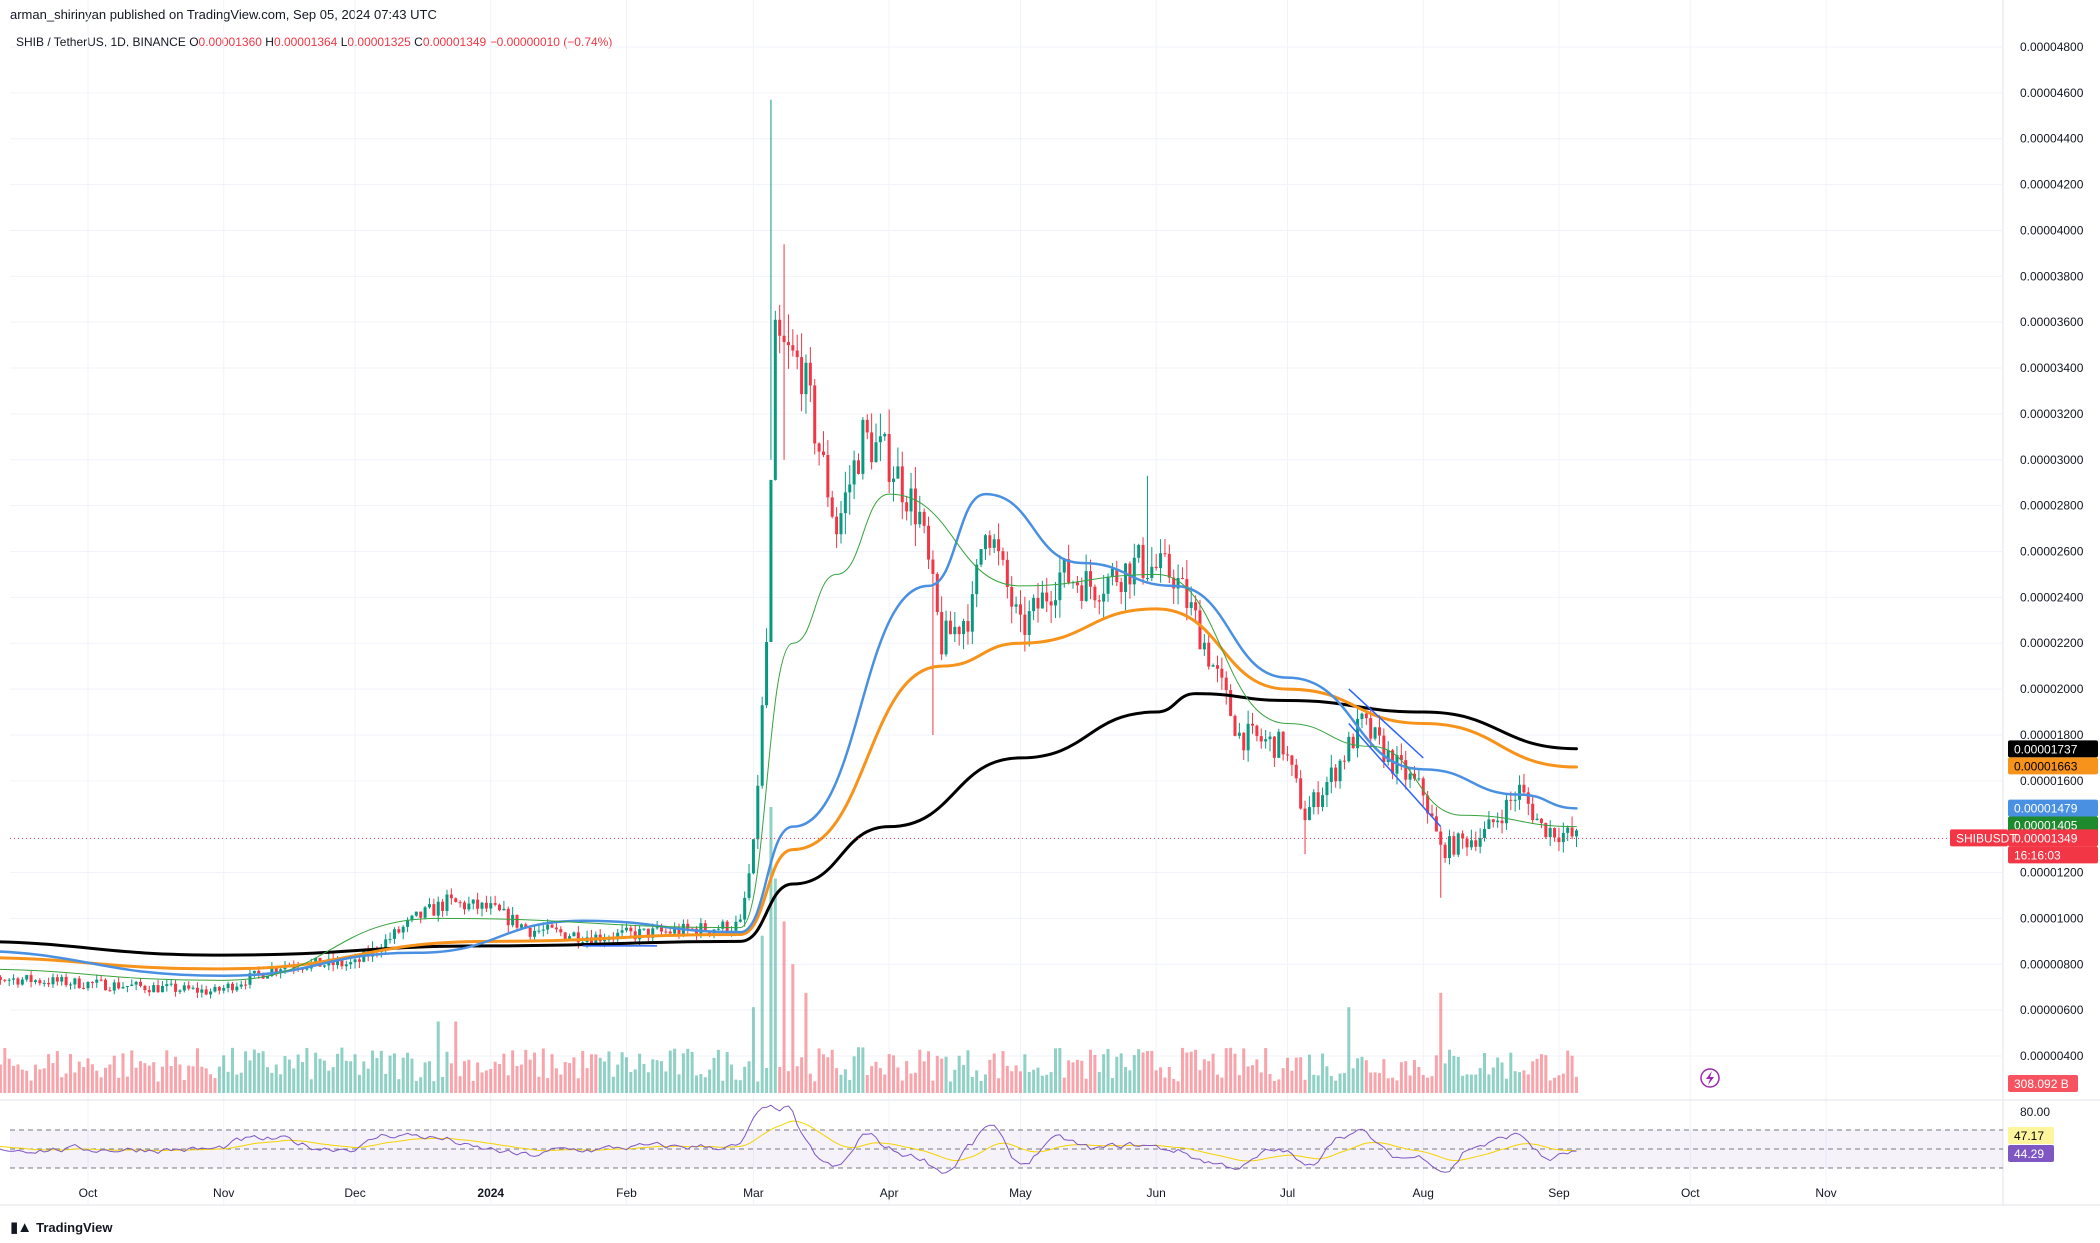 The width and height of the screenshot is (2100, 1243). What do you see at coordinates (2052, 414) in the screenshot?
I see `price-tick-label: 0.00003200` at bounding box center [2052, 414].